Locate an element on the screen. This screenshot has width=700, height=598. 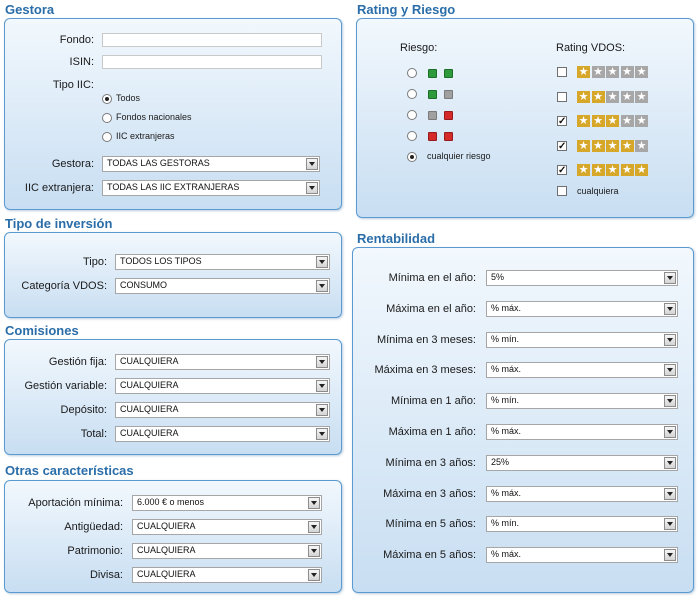
riesgo-radio-cualquier is located at coordinates (412, 157).